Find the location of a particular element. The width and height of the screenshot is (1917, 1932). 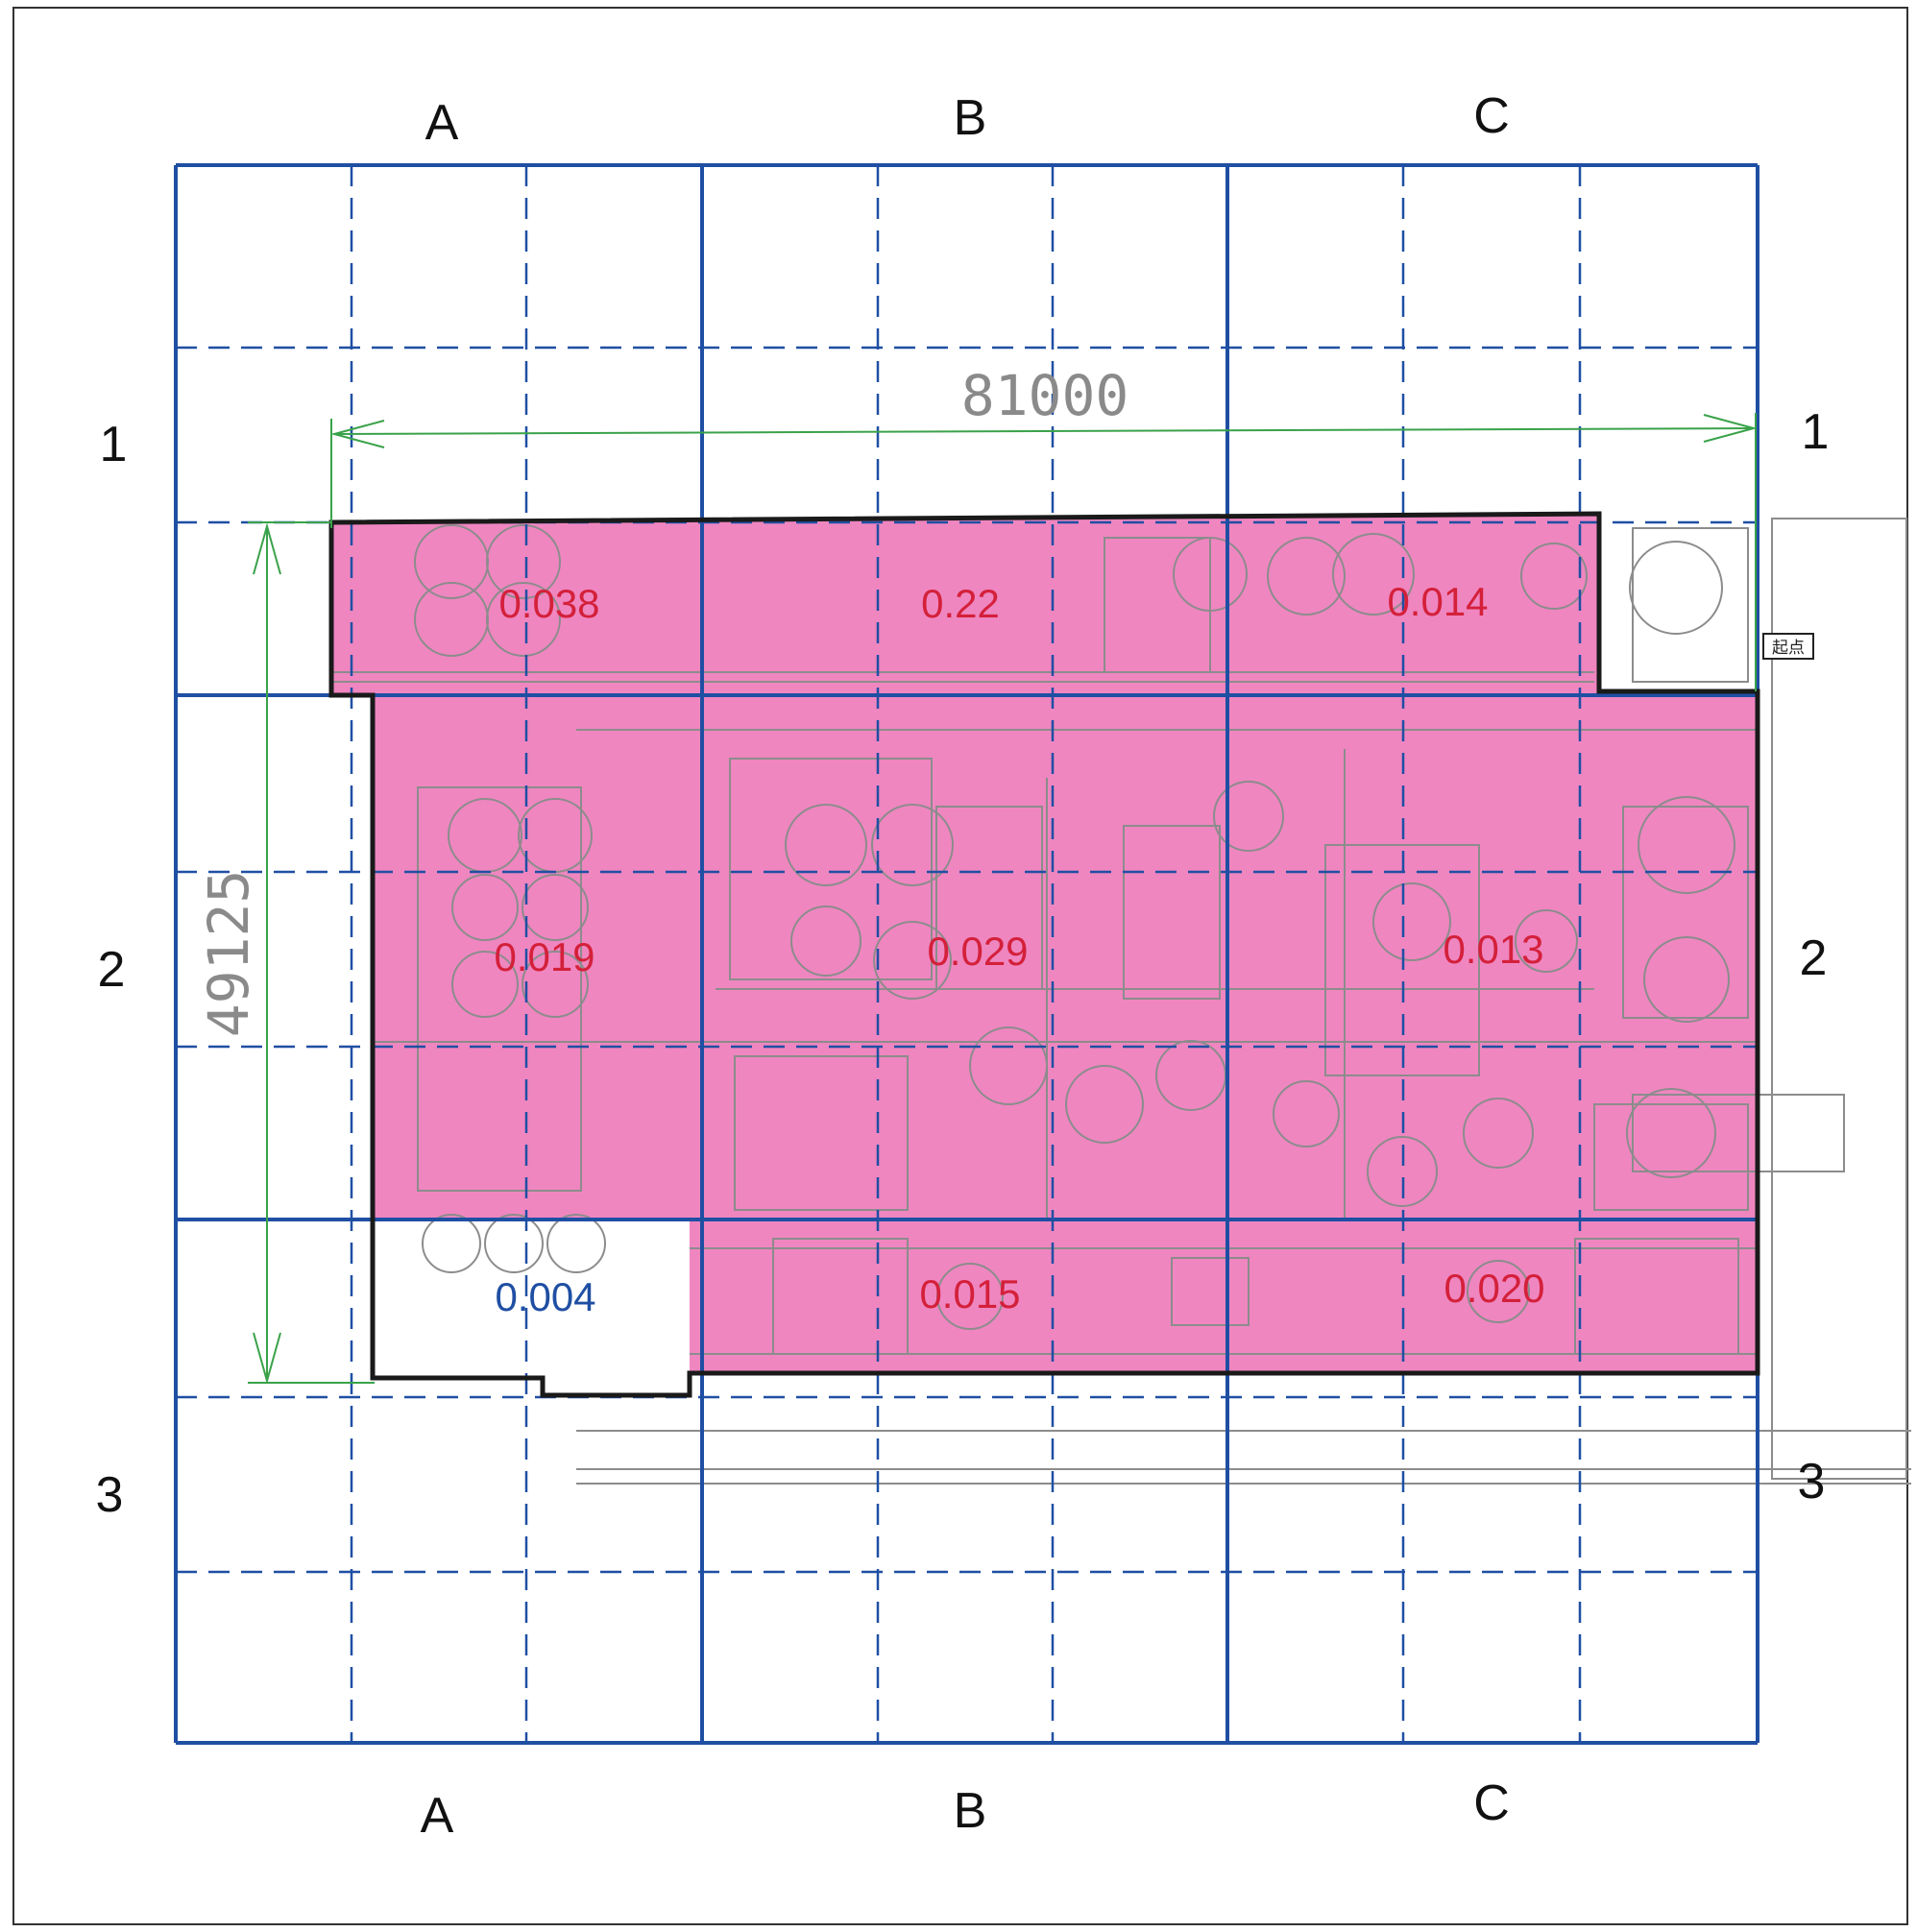

height-dimension-label: 49125 is located at coordinates (229, 954).